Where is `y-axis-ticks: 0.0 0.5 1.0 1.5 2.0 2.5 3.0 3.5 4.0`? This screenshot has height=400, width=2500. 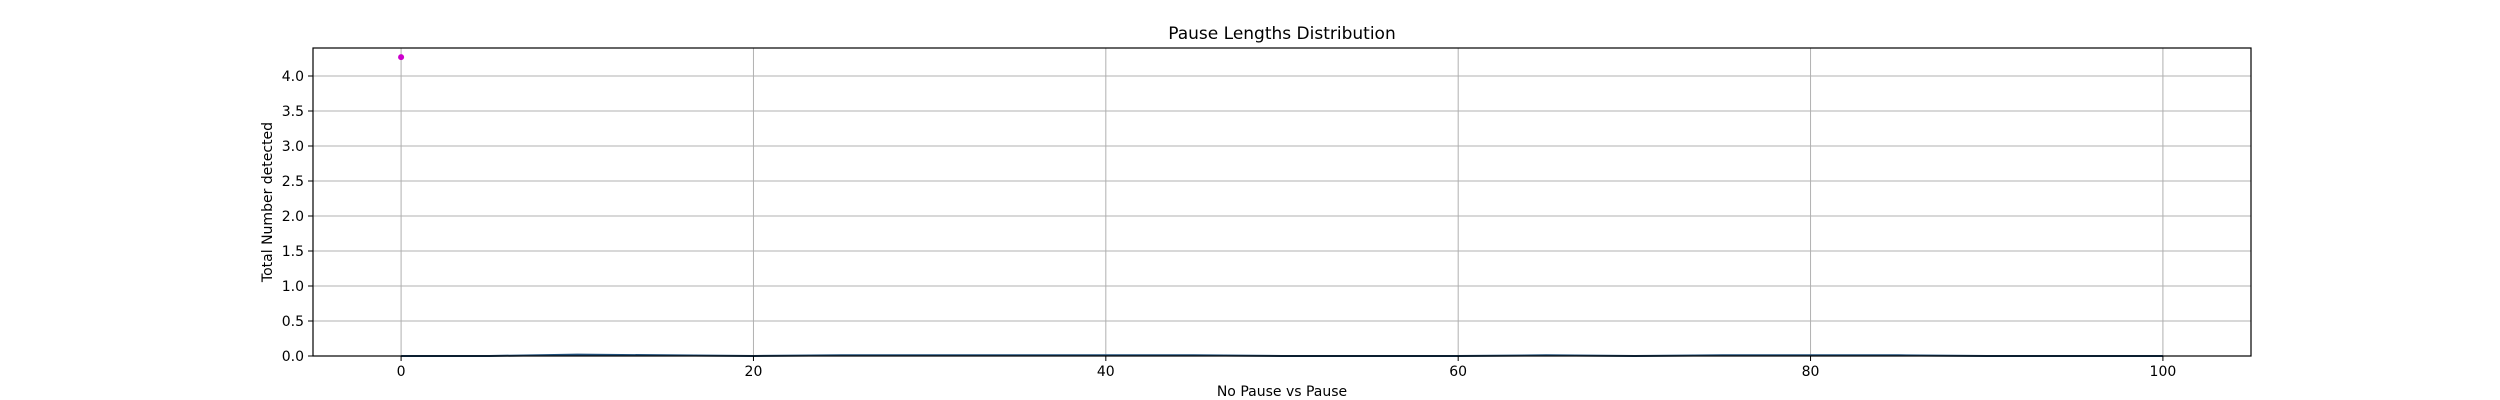
y-axis-ticks: 0.0 0.5 1.0 1.5 2.0 2.5 3.0 3.5 4.0 is located at coordinates (297, 217).